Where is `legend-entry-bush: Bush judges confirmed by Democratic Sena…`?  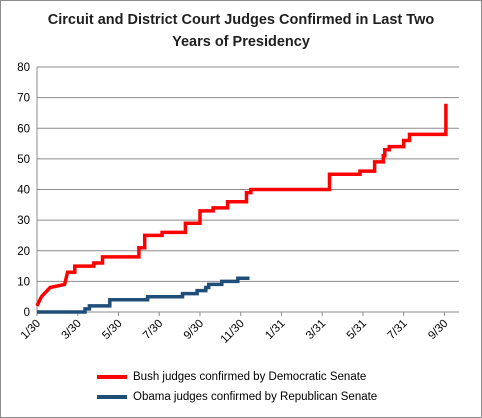 legend-entry-bush: Bush judges confirmed by Democratic Sena… is located at coordinates (237, 377).